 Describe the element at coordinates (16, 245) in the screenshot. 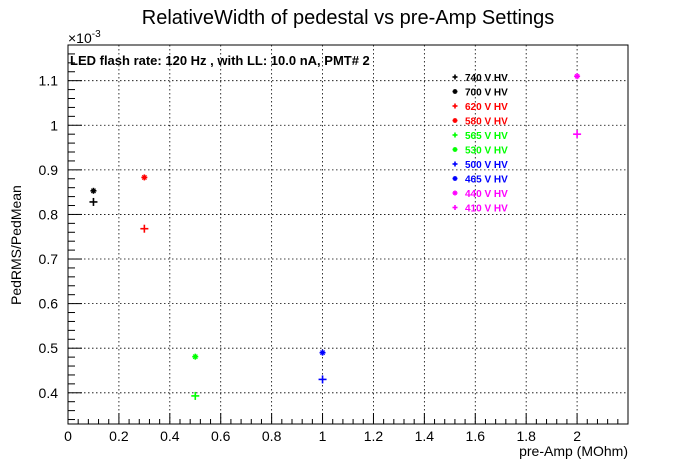

I see `y-axis-label: PedRMS/PedMean` at that location.